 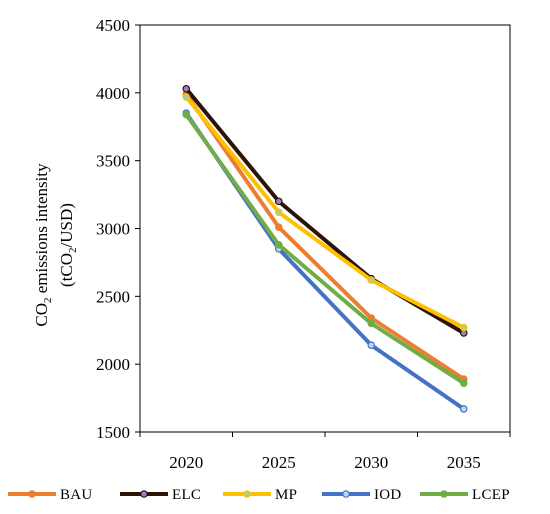 What do you see at coordinates (362, 495) in the screenshot?
I see `legend-item-iod: IOD` at bounding box center [362, 495].